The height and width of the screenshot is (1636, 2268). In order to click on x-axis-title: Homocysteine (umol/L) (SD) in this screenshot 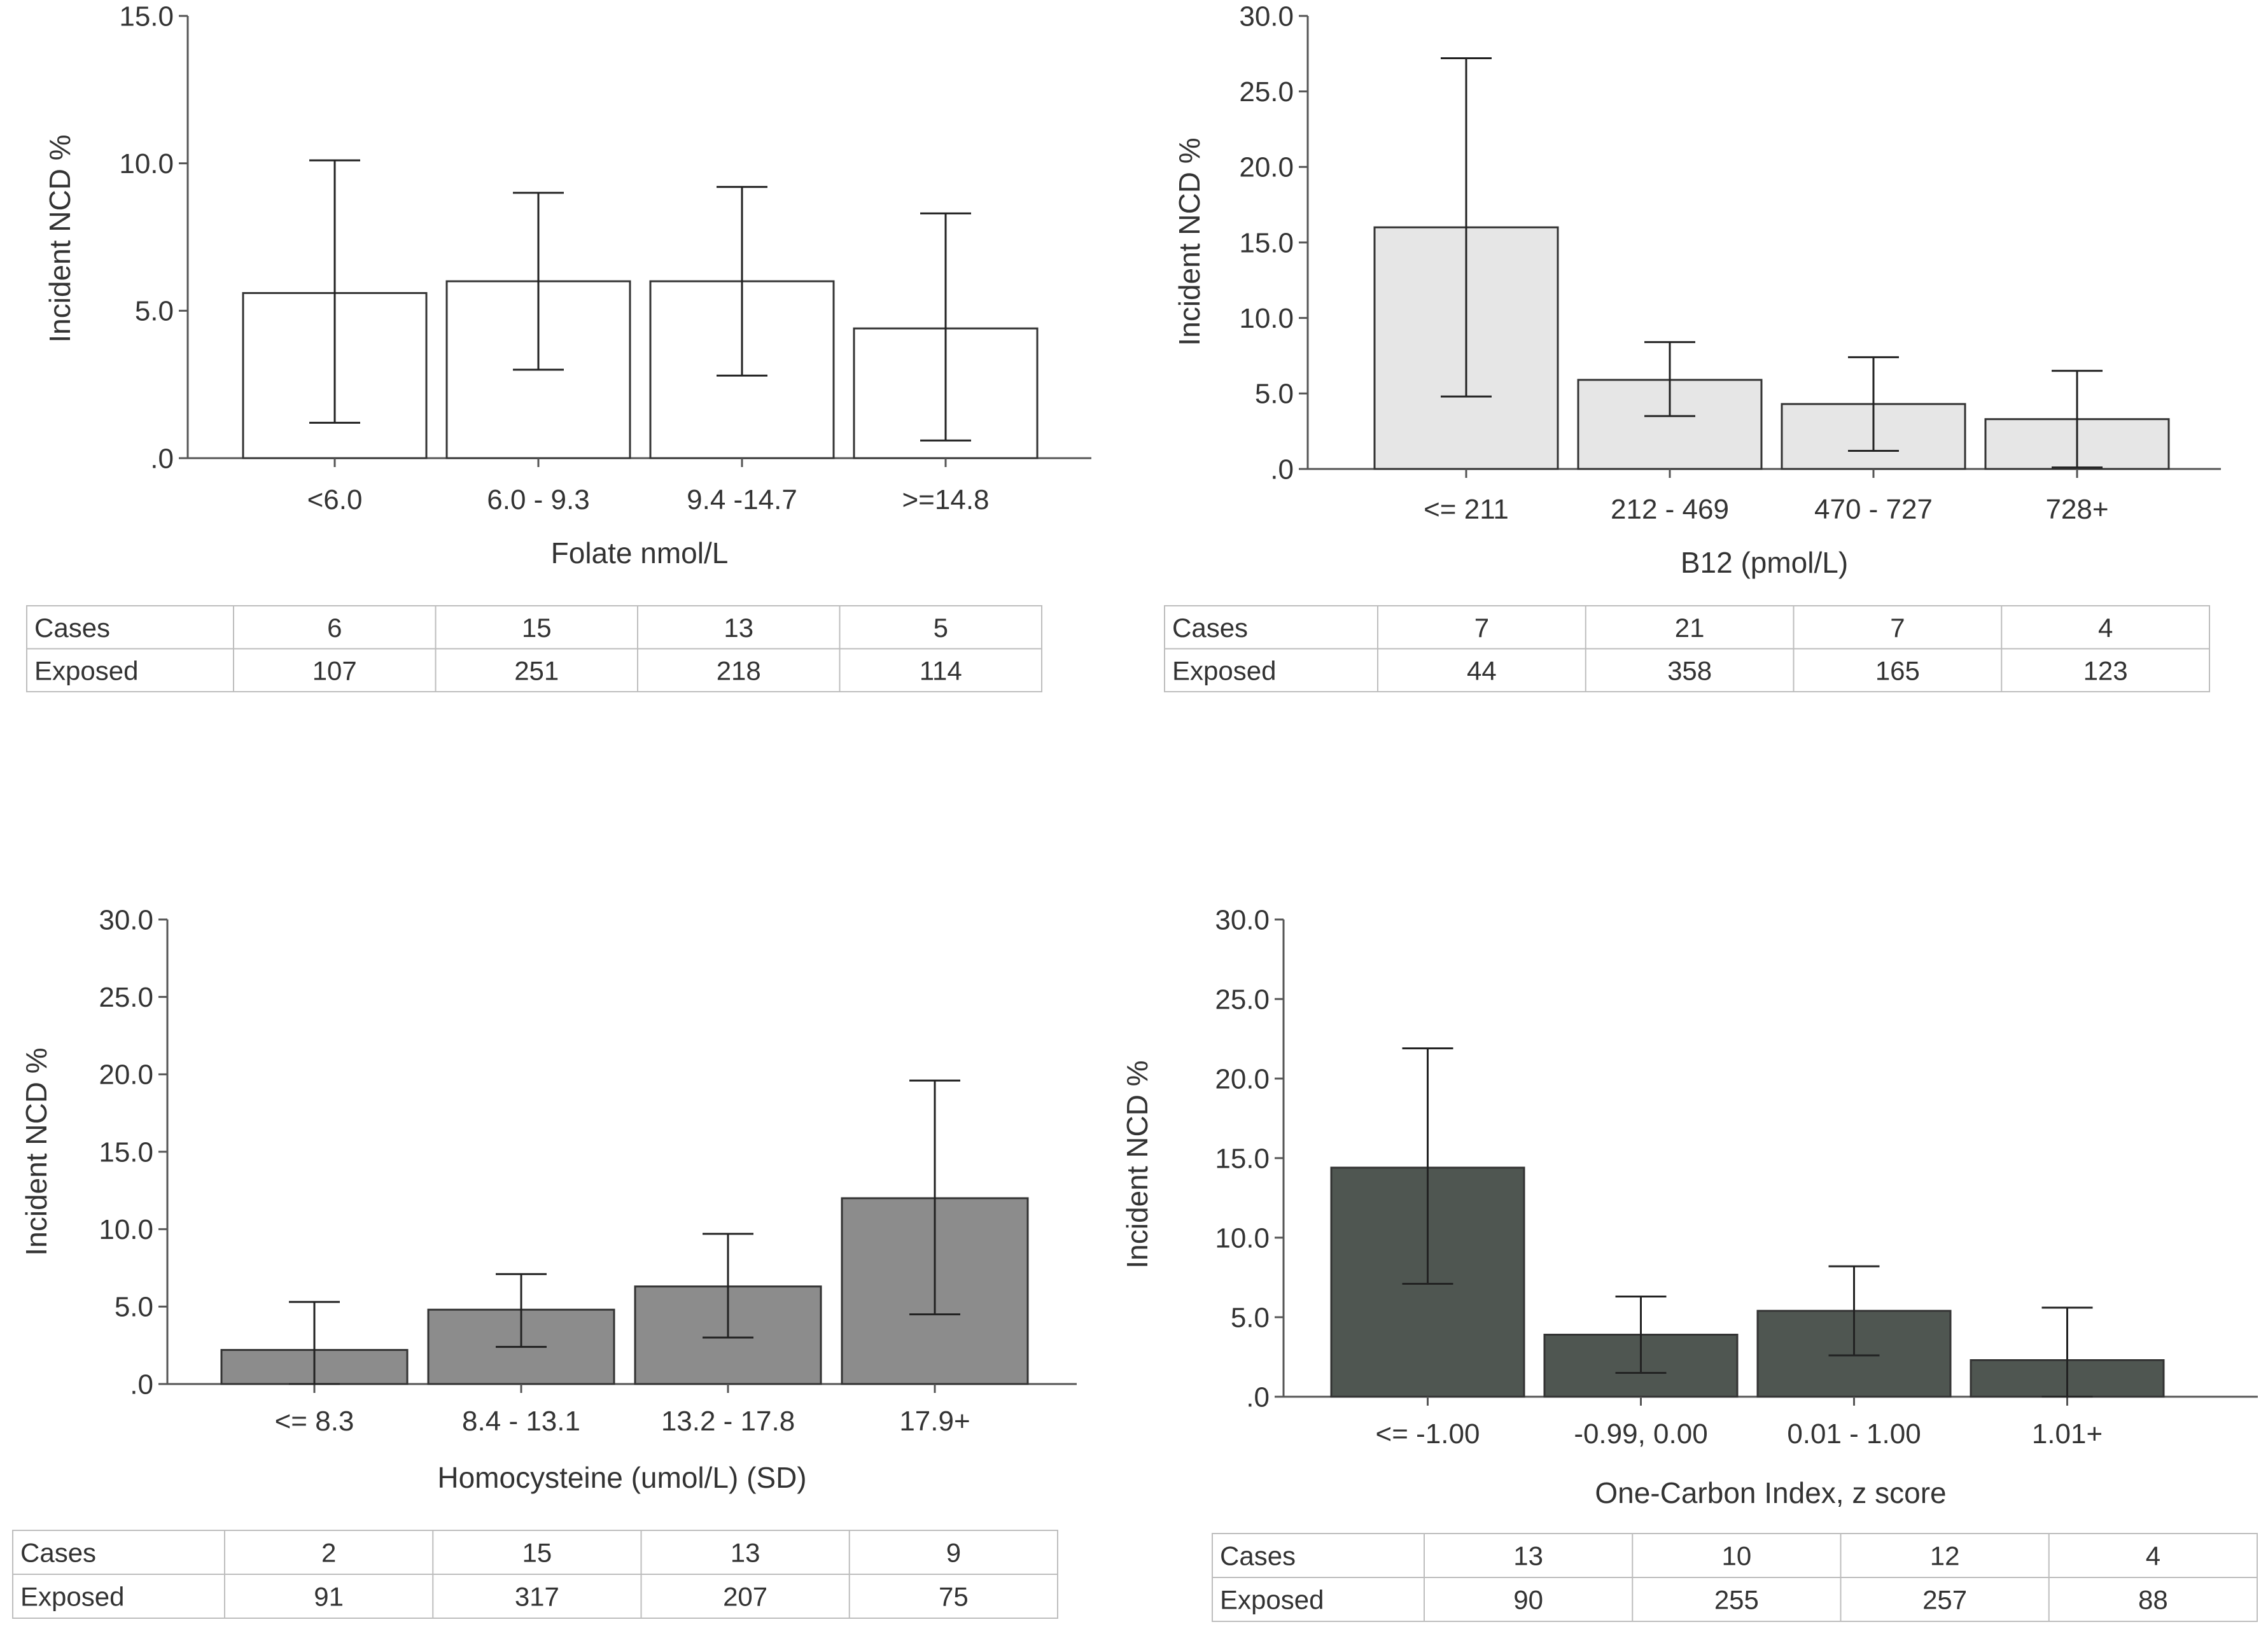, I will do `click(621, 1477)`.